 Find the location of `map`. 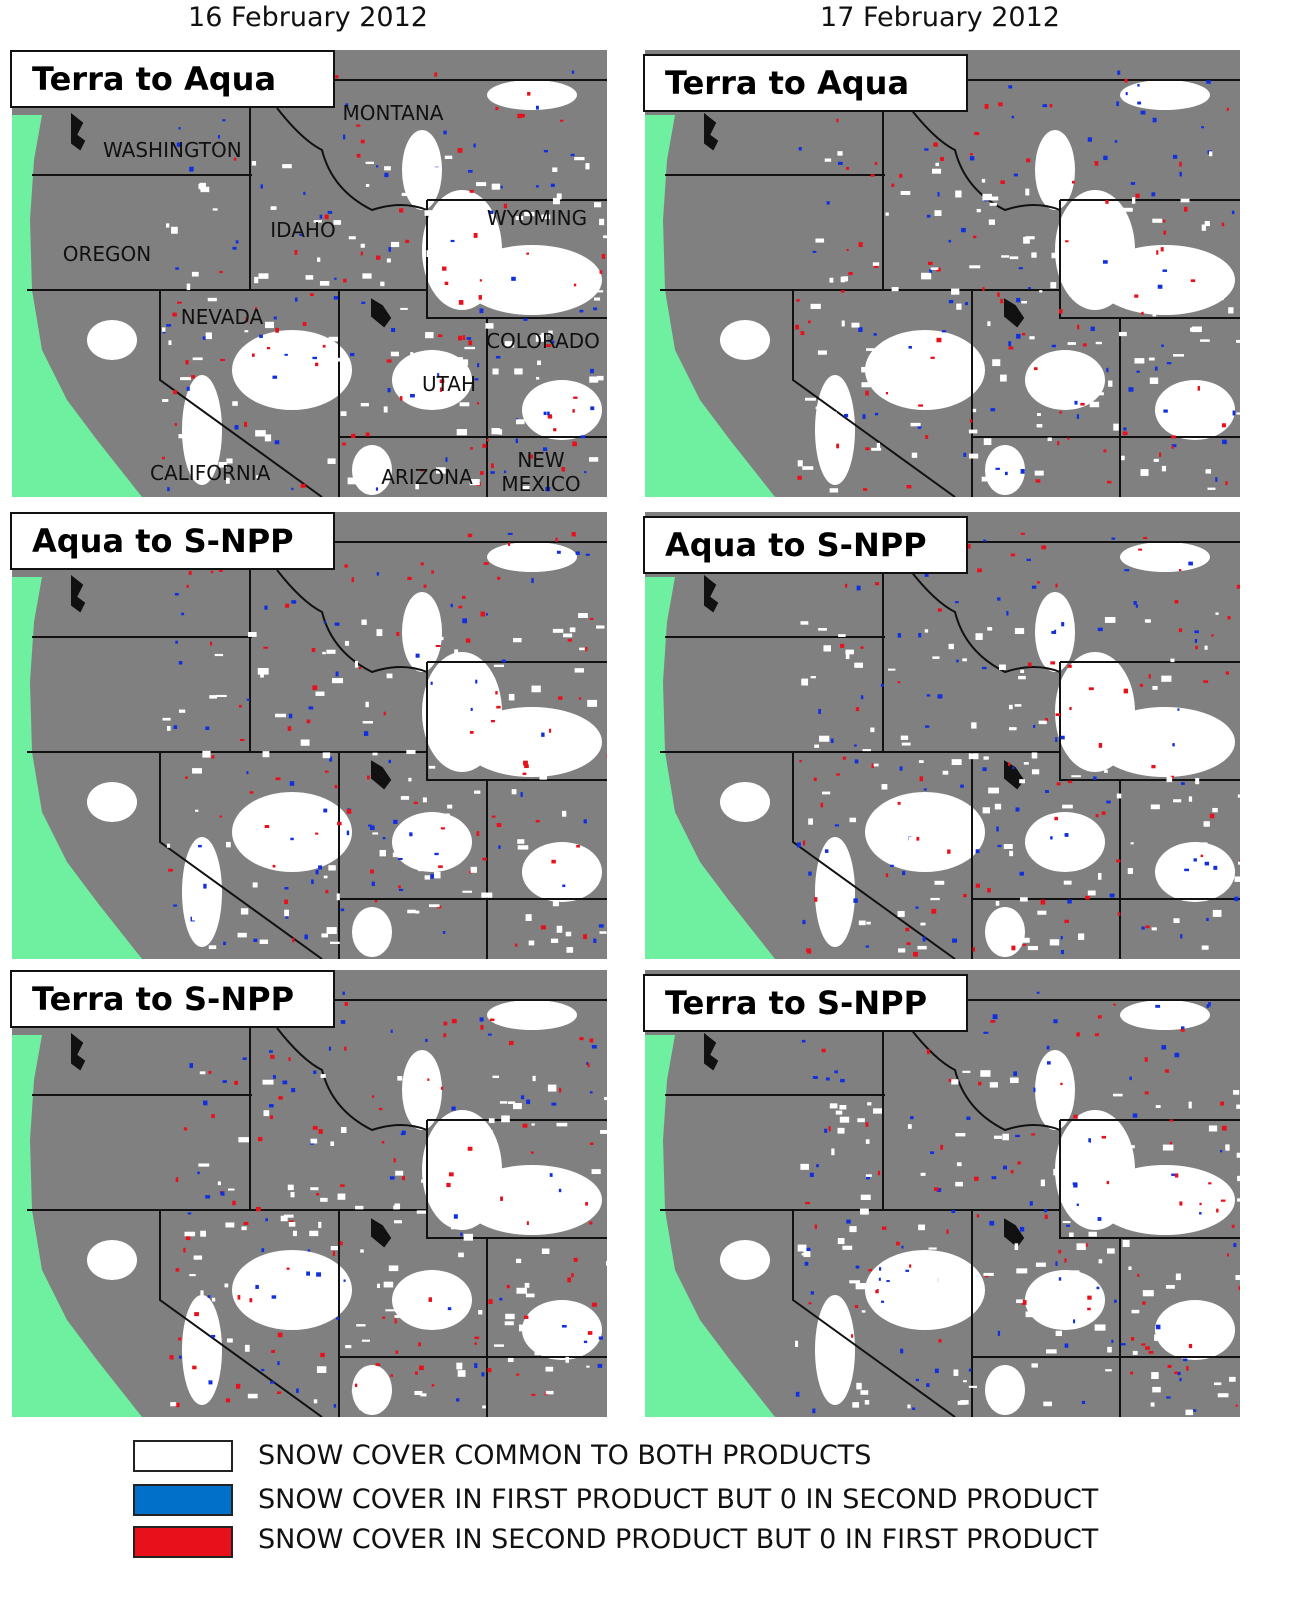

map is located at coordinates (309, 273).